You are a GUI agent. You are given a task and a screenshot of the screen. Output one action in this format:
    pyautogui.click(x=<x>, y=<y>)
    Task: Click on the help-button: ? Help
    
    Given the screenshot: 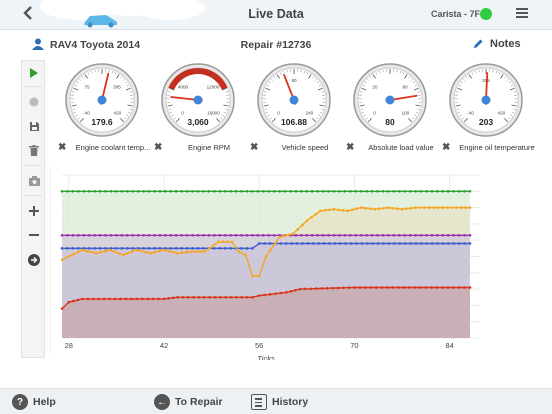 What is the action you would take?
    pyautogui.click(x=34, y=402)
    